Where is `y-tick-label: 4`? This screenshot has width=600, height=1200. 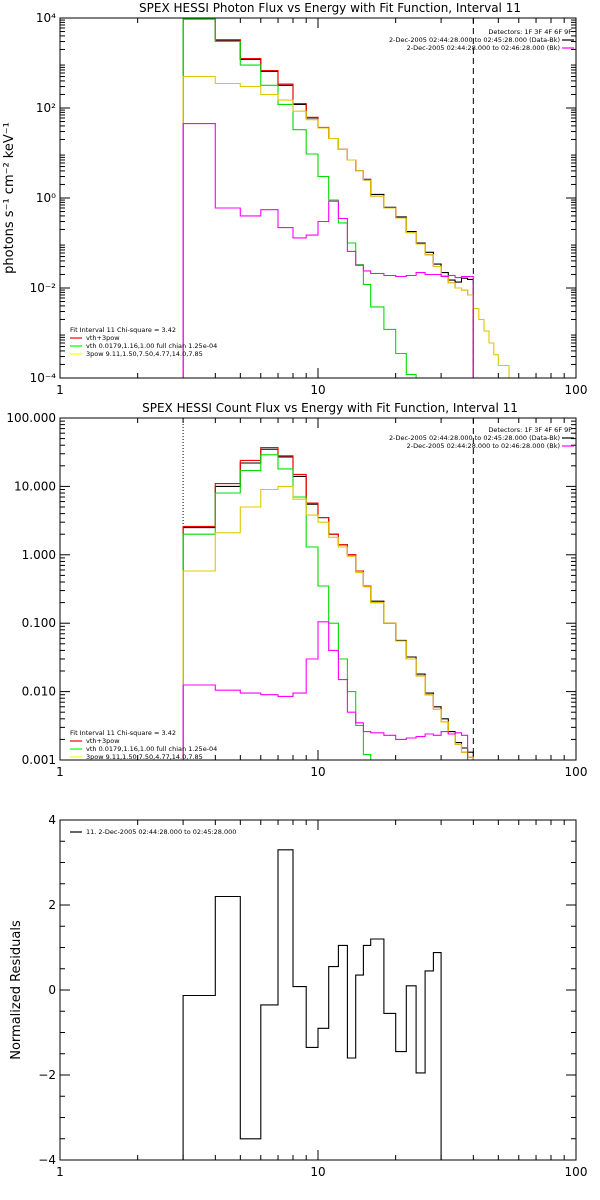 y-tick-label: 4 is located at coordinates (52, 820).